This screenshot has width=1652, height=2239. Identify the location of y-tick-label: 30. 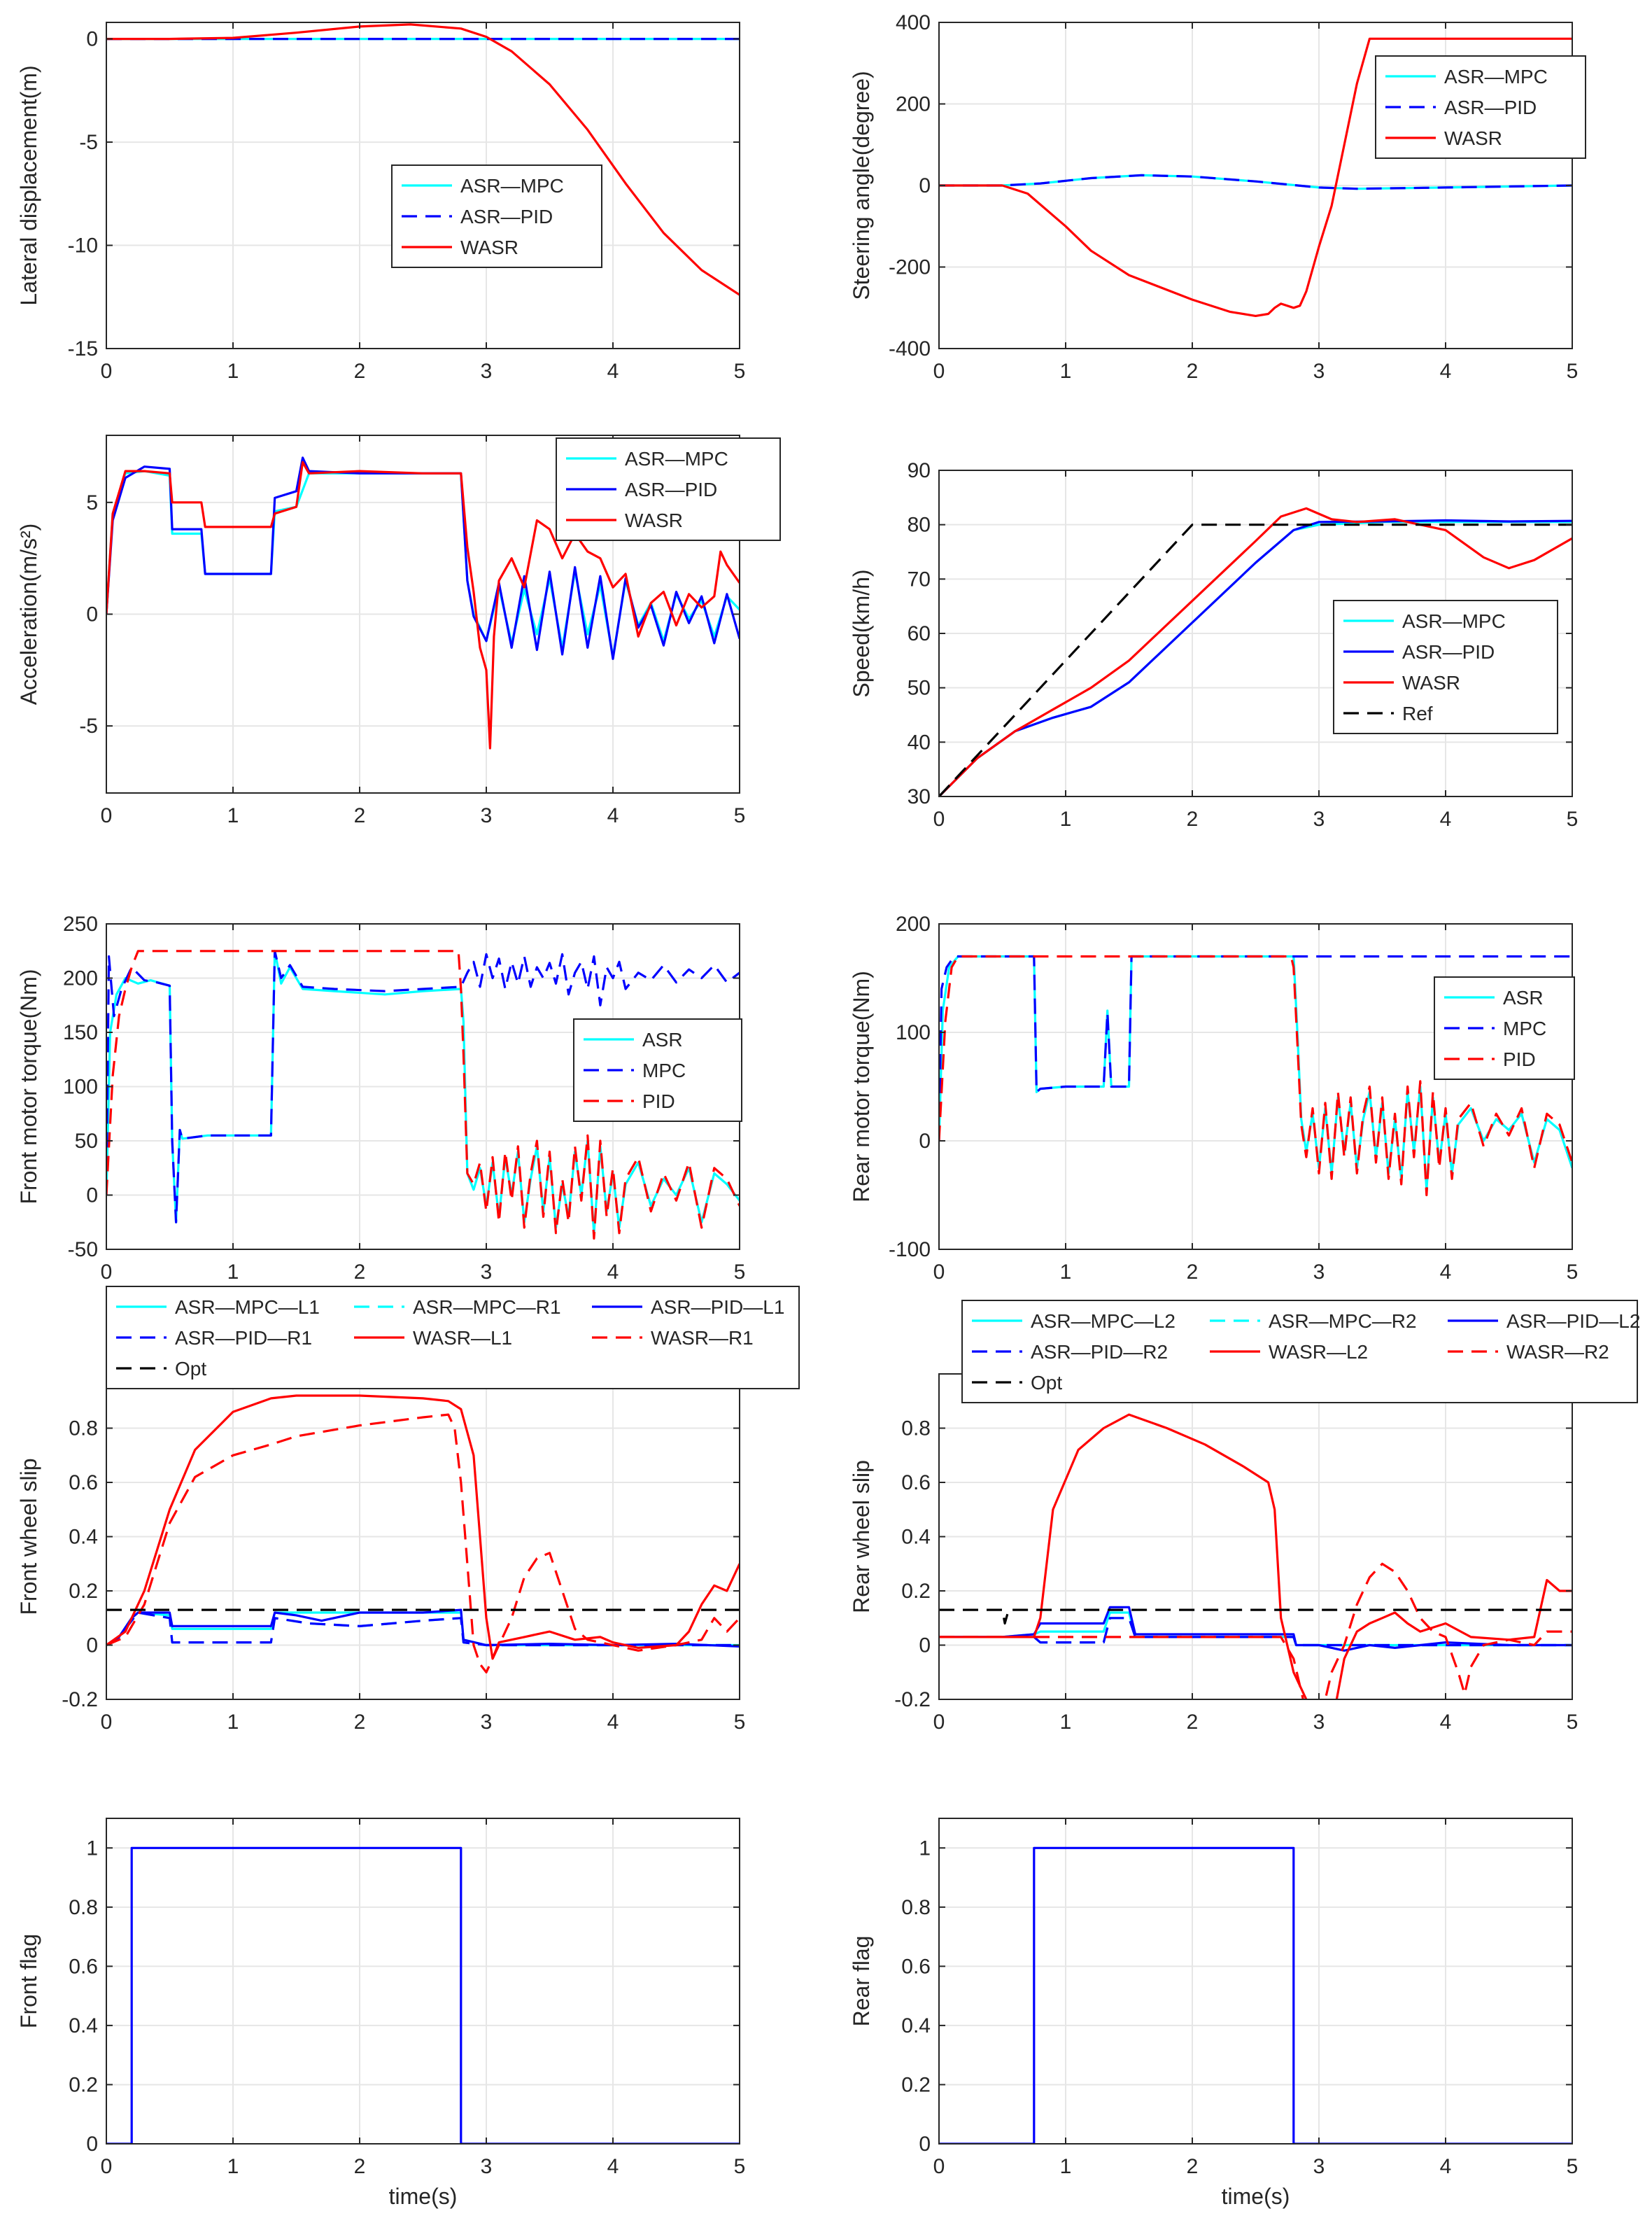
(919, 796).